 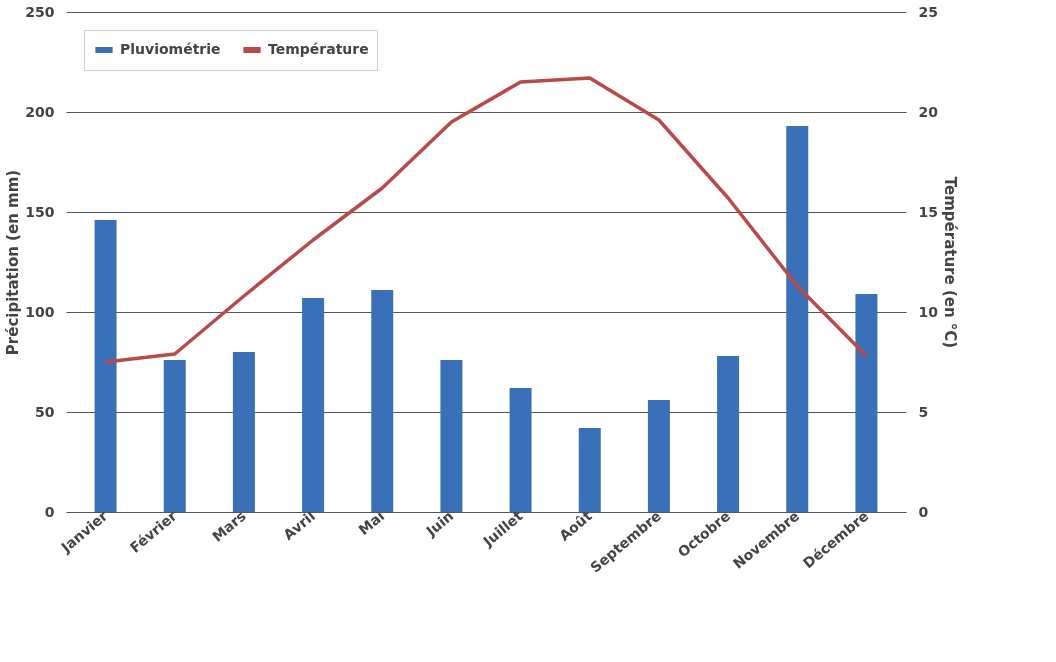 I want to click on y2-tick-label: 20, so click(x=928, y=111).